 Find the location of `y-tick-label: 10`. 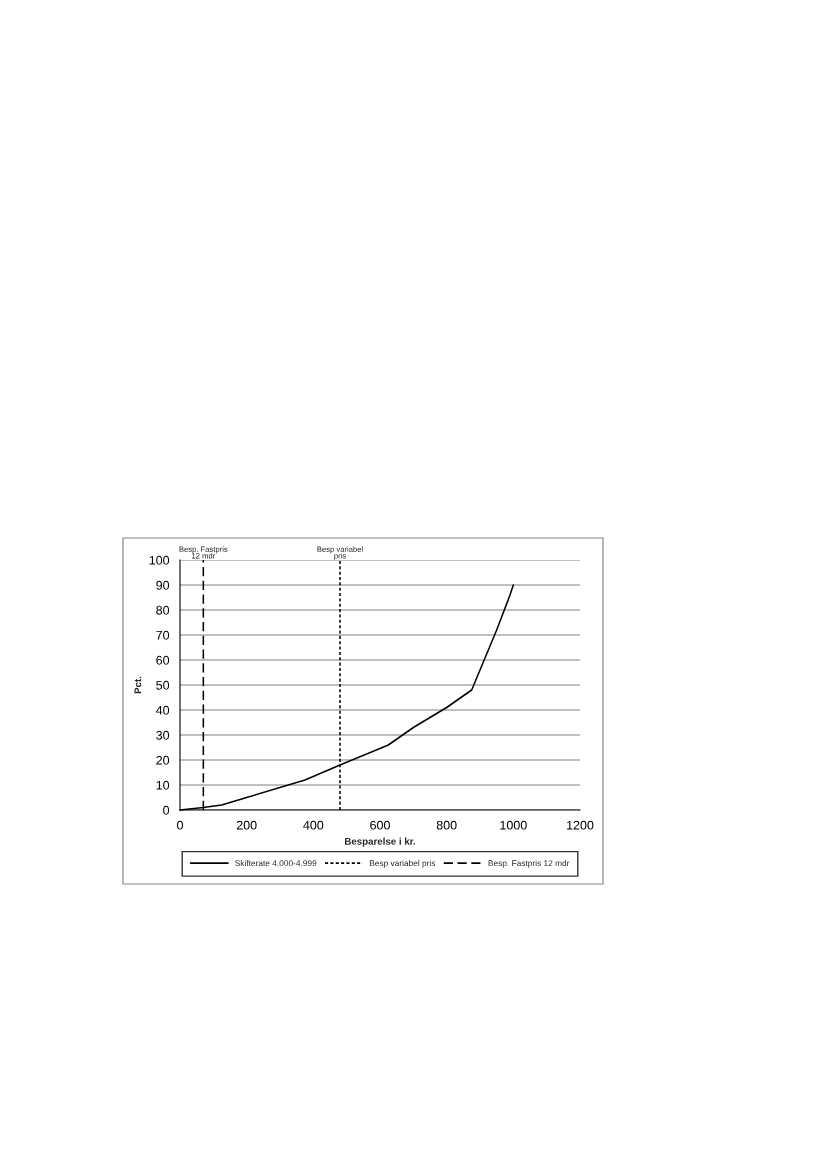

y-tick-label: 10 is located at coordinates (163, 785).